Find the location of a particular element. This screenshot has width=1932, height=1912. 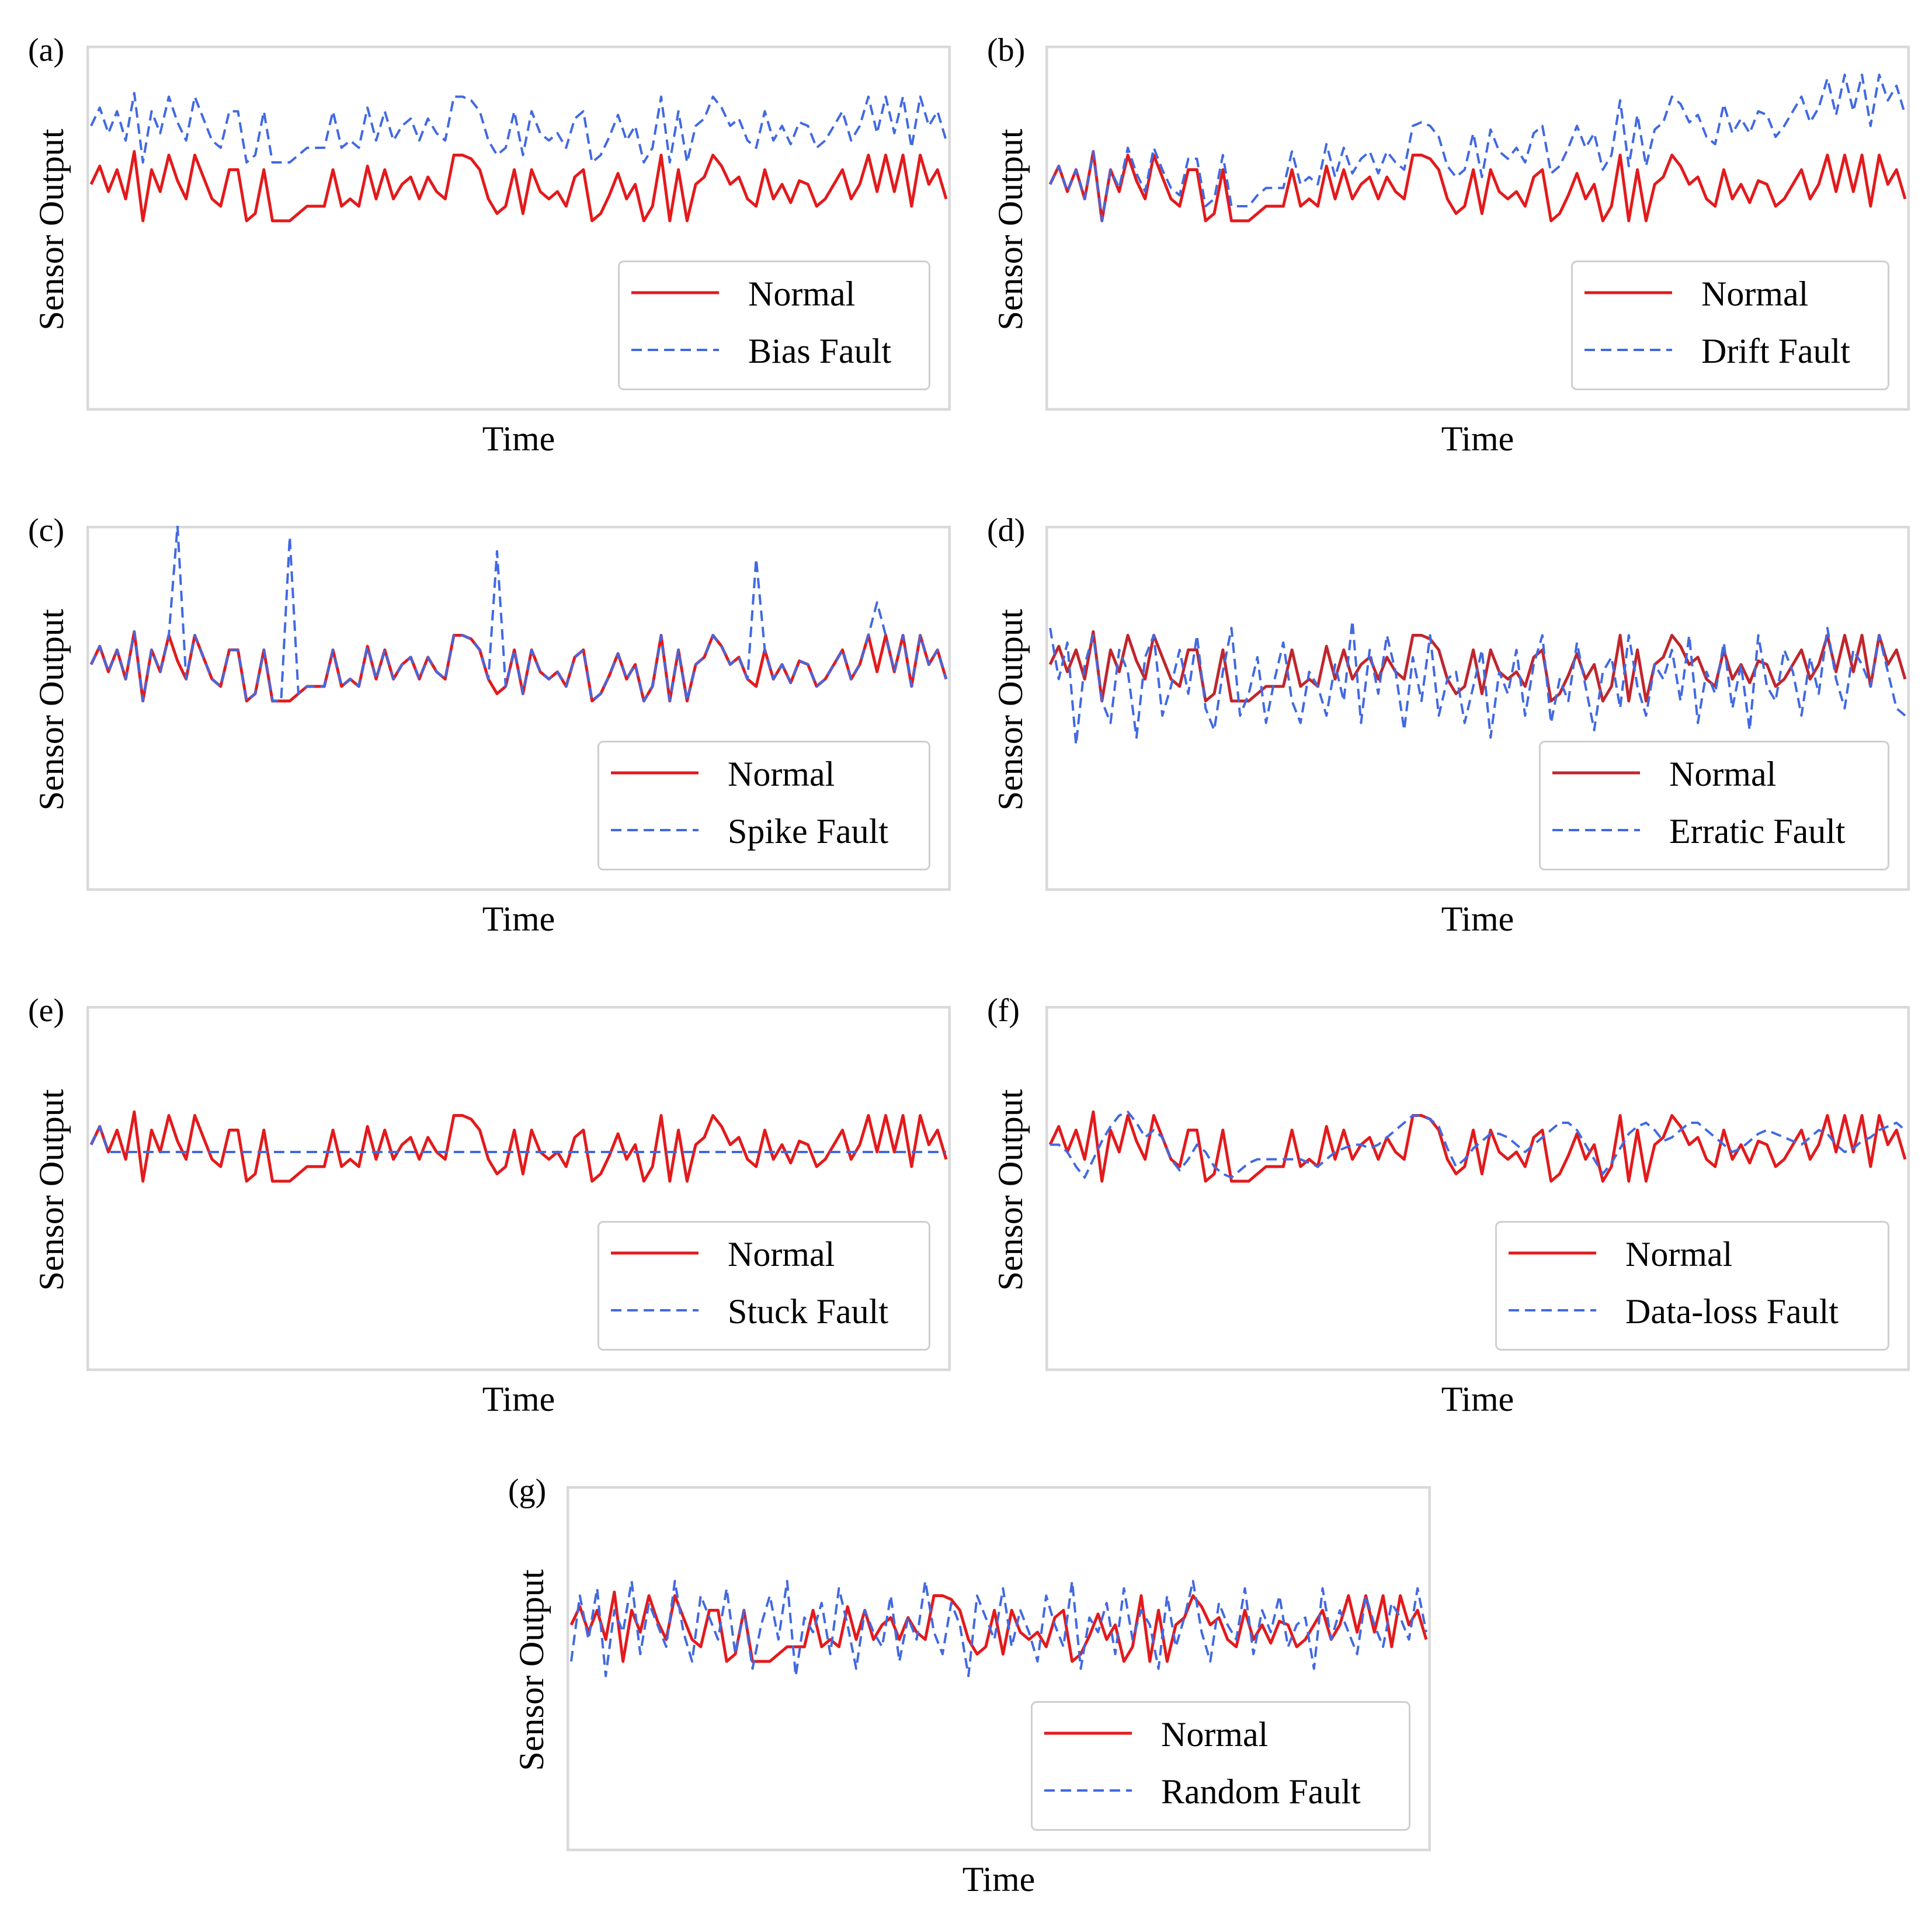

panel-label: (e) is located at coordinates (46, 1011).